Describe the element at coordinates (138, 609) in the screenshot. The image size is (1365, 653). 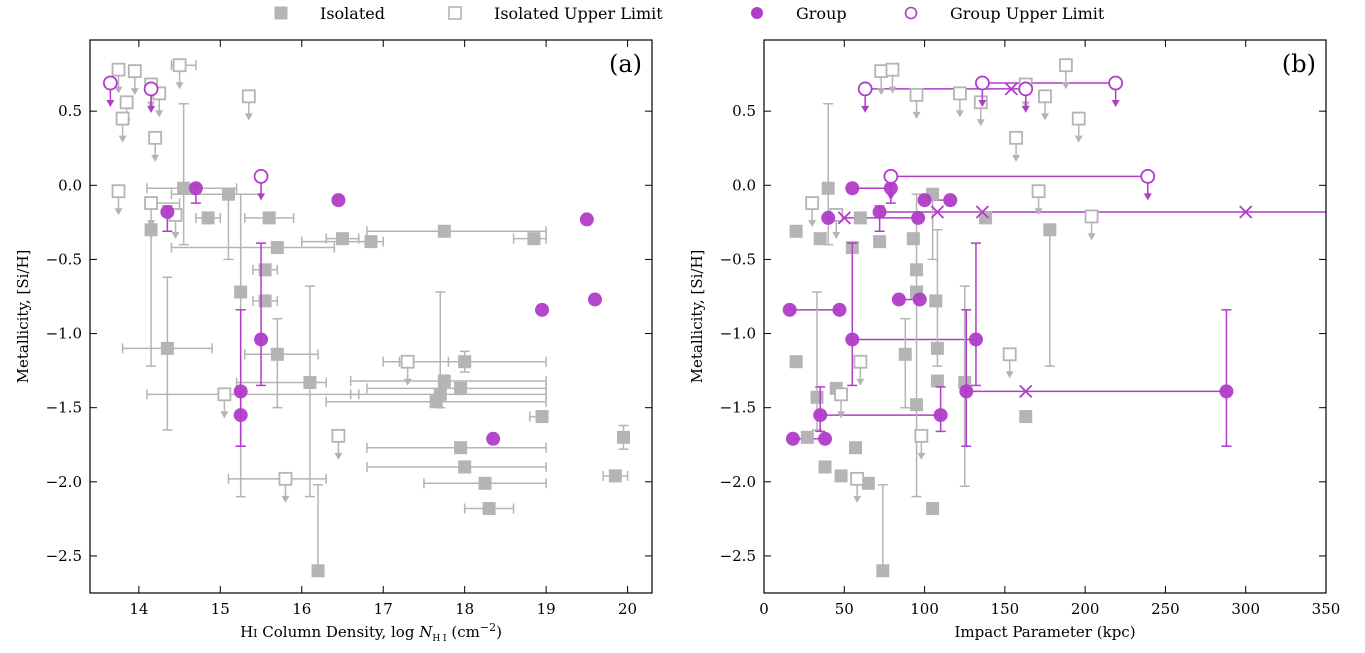
I see `x-tick-label: 14` at that location.